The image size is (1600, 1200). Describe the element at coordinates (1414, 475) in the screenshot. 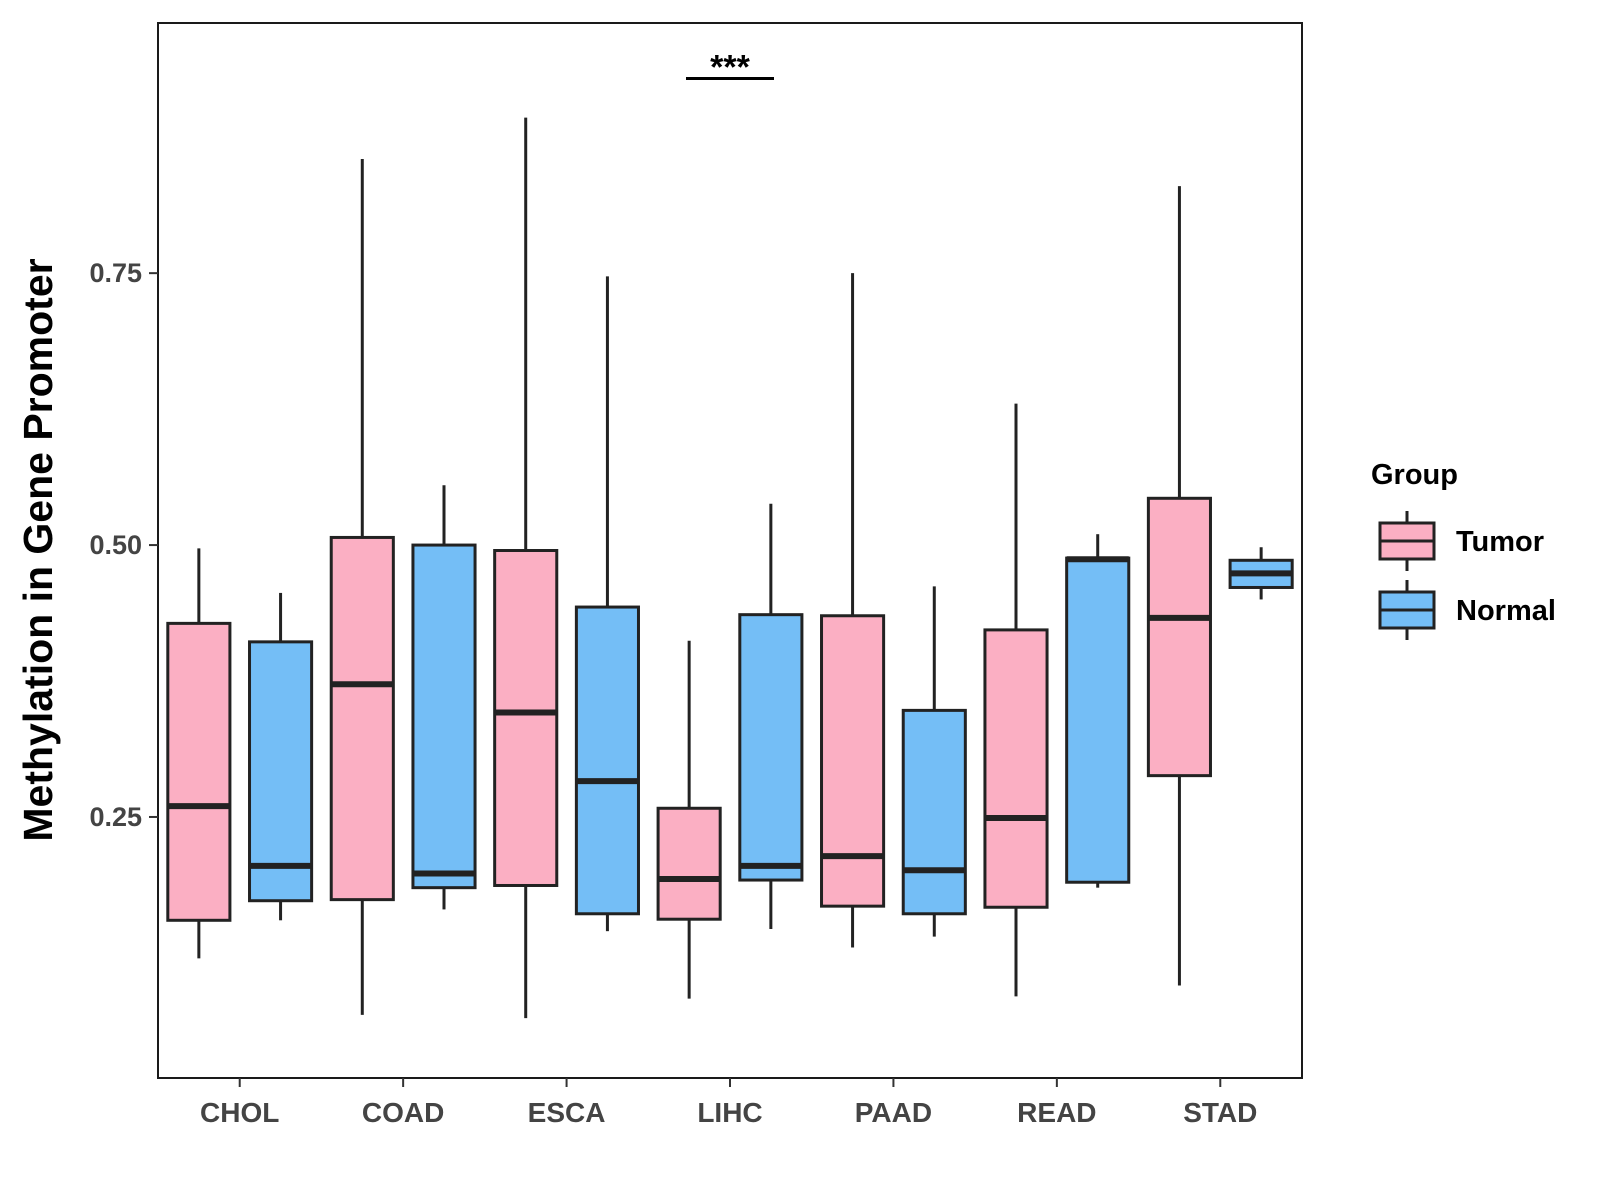

I see `legend-title: Group` at that location.